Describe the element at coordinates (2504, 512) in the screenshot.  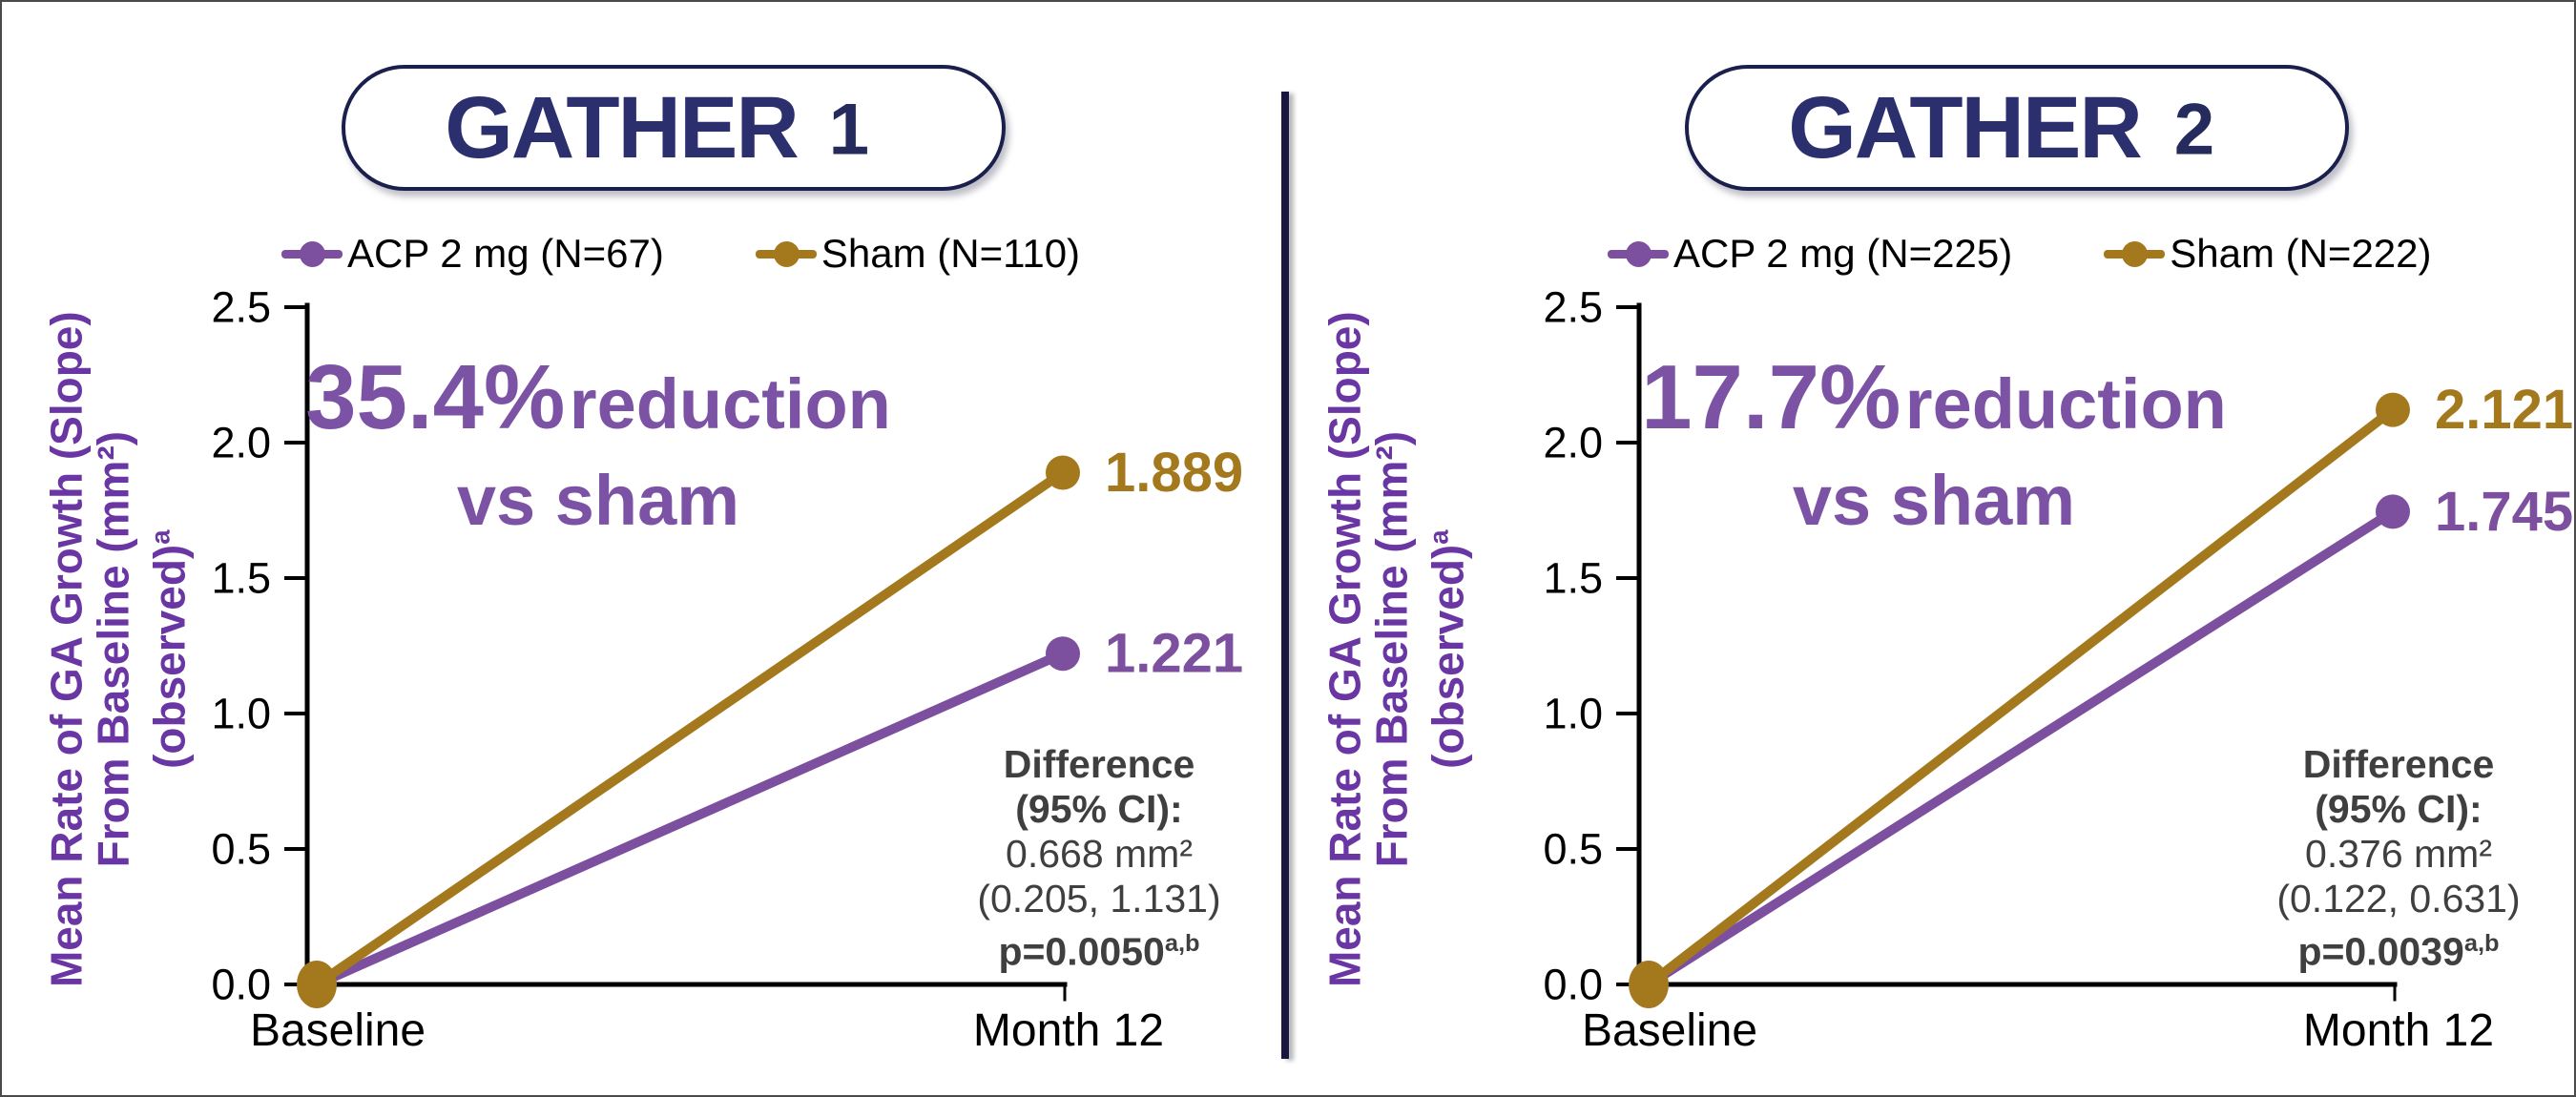
I see `data-label-0: 1.745` at that location.